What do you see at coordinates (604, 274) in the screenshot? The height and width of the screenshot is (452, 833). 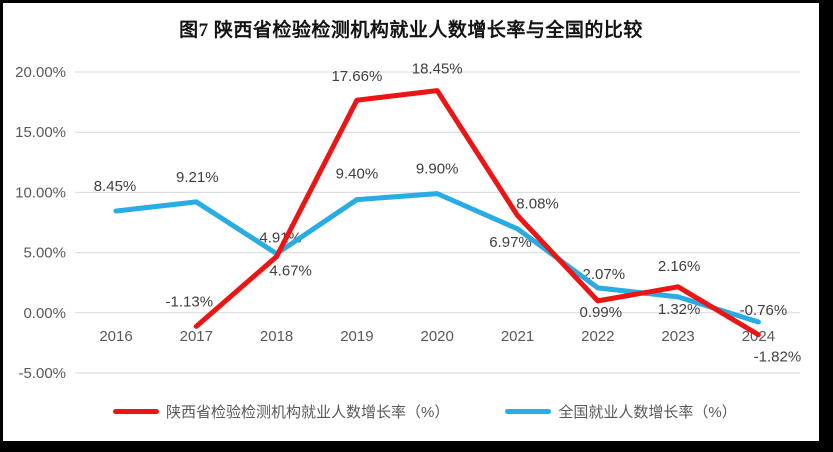 I see `data-label: 2.07%` at bounding box center [604, 274].